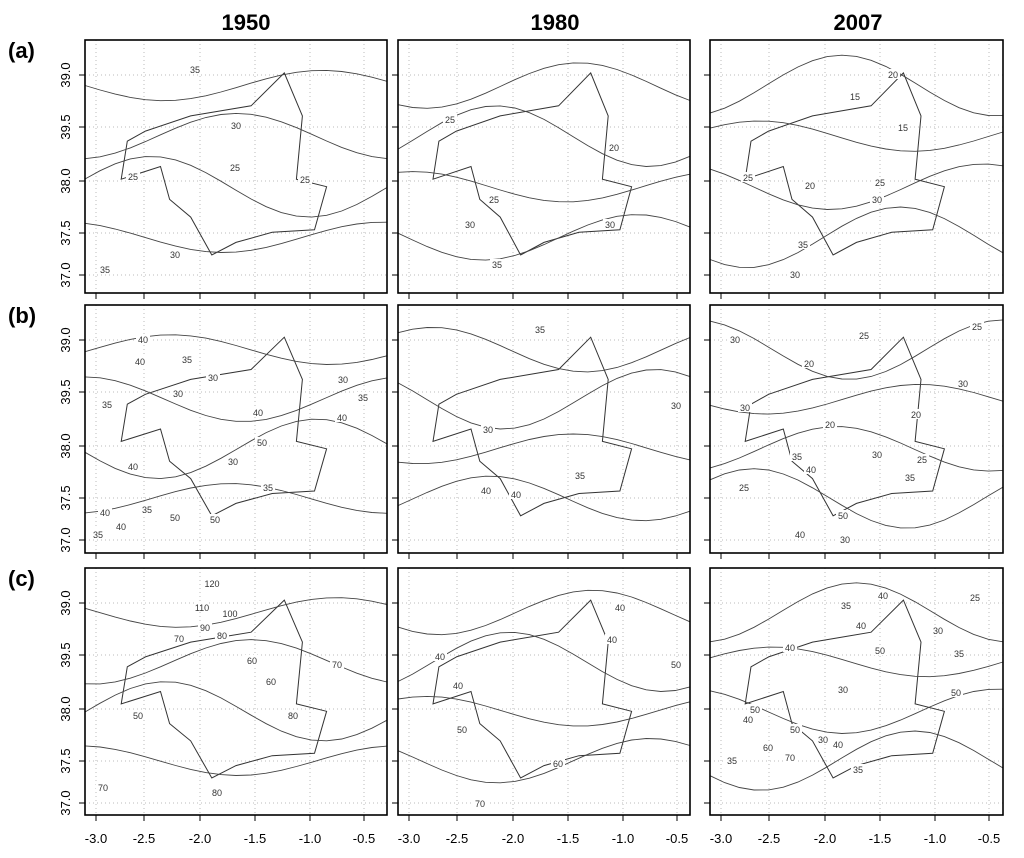 The height and width of the screenshot is (858, 1024). What do you see at coordinates (21, 578) in the screenshot?
I see `row-label: (c)` at bounding box center [21, 578].